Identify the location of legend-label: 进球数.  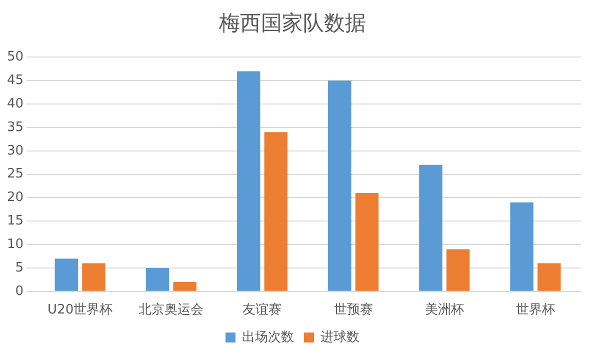
(340, 337).